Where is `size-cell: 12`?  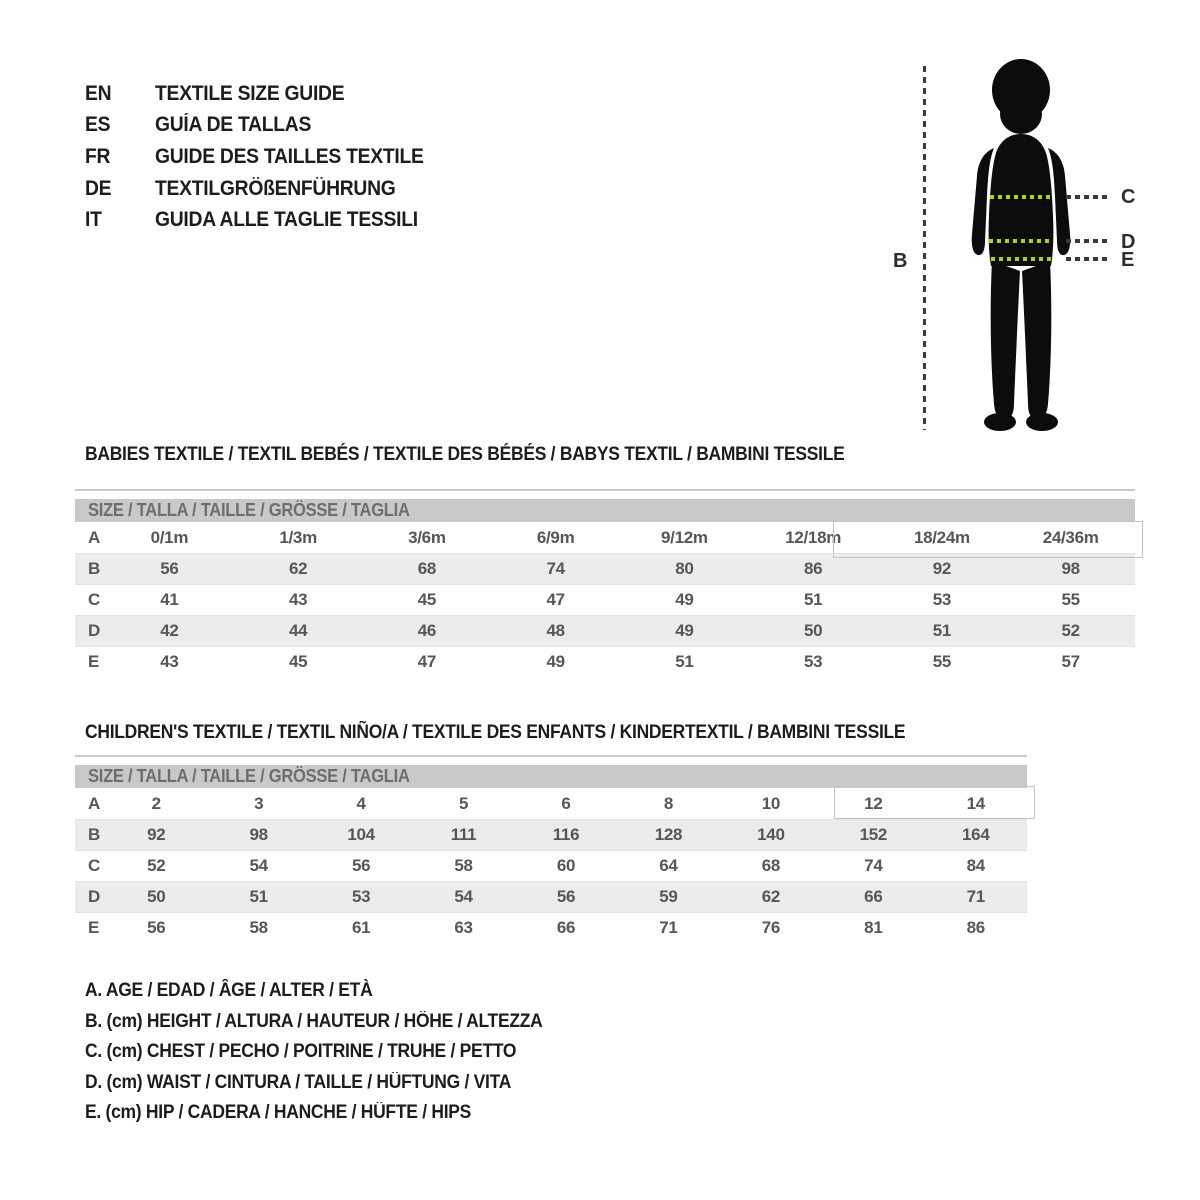
size-cell: 12 is located at coordinates (873, 803).